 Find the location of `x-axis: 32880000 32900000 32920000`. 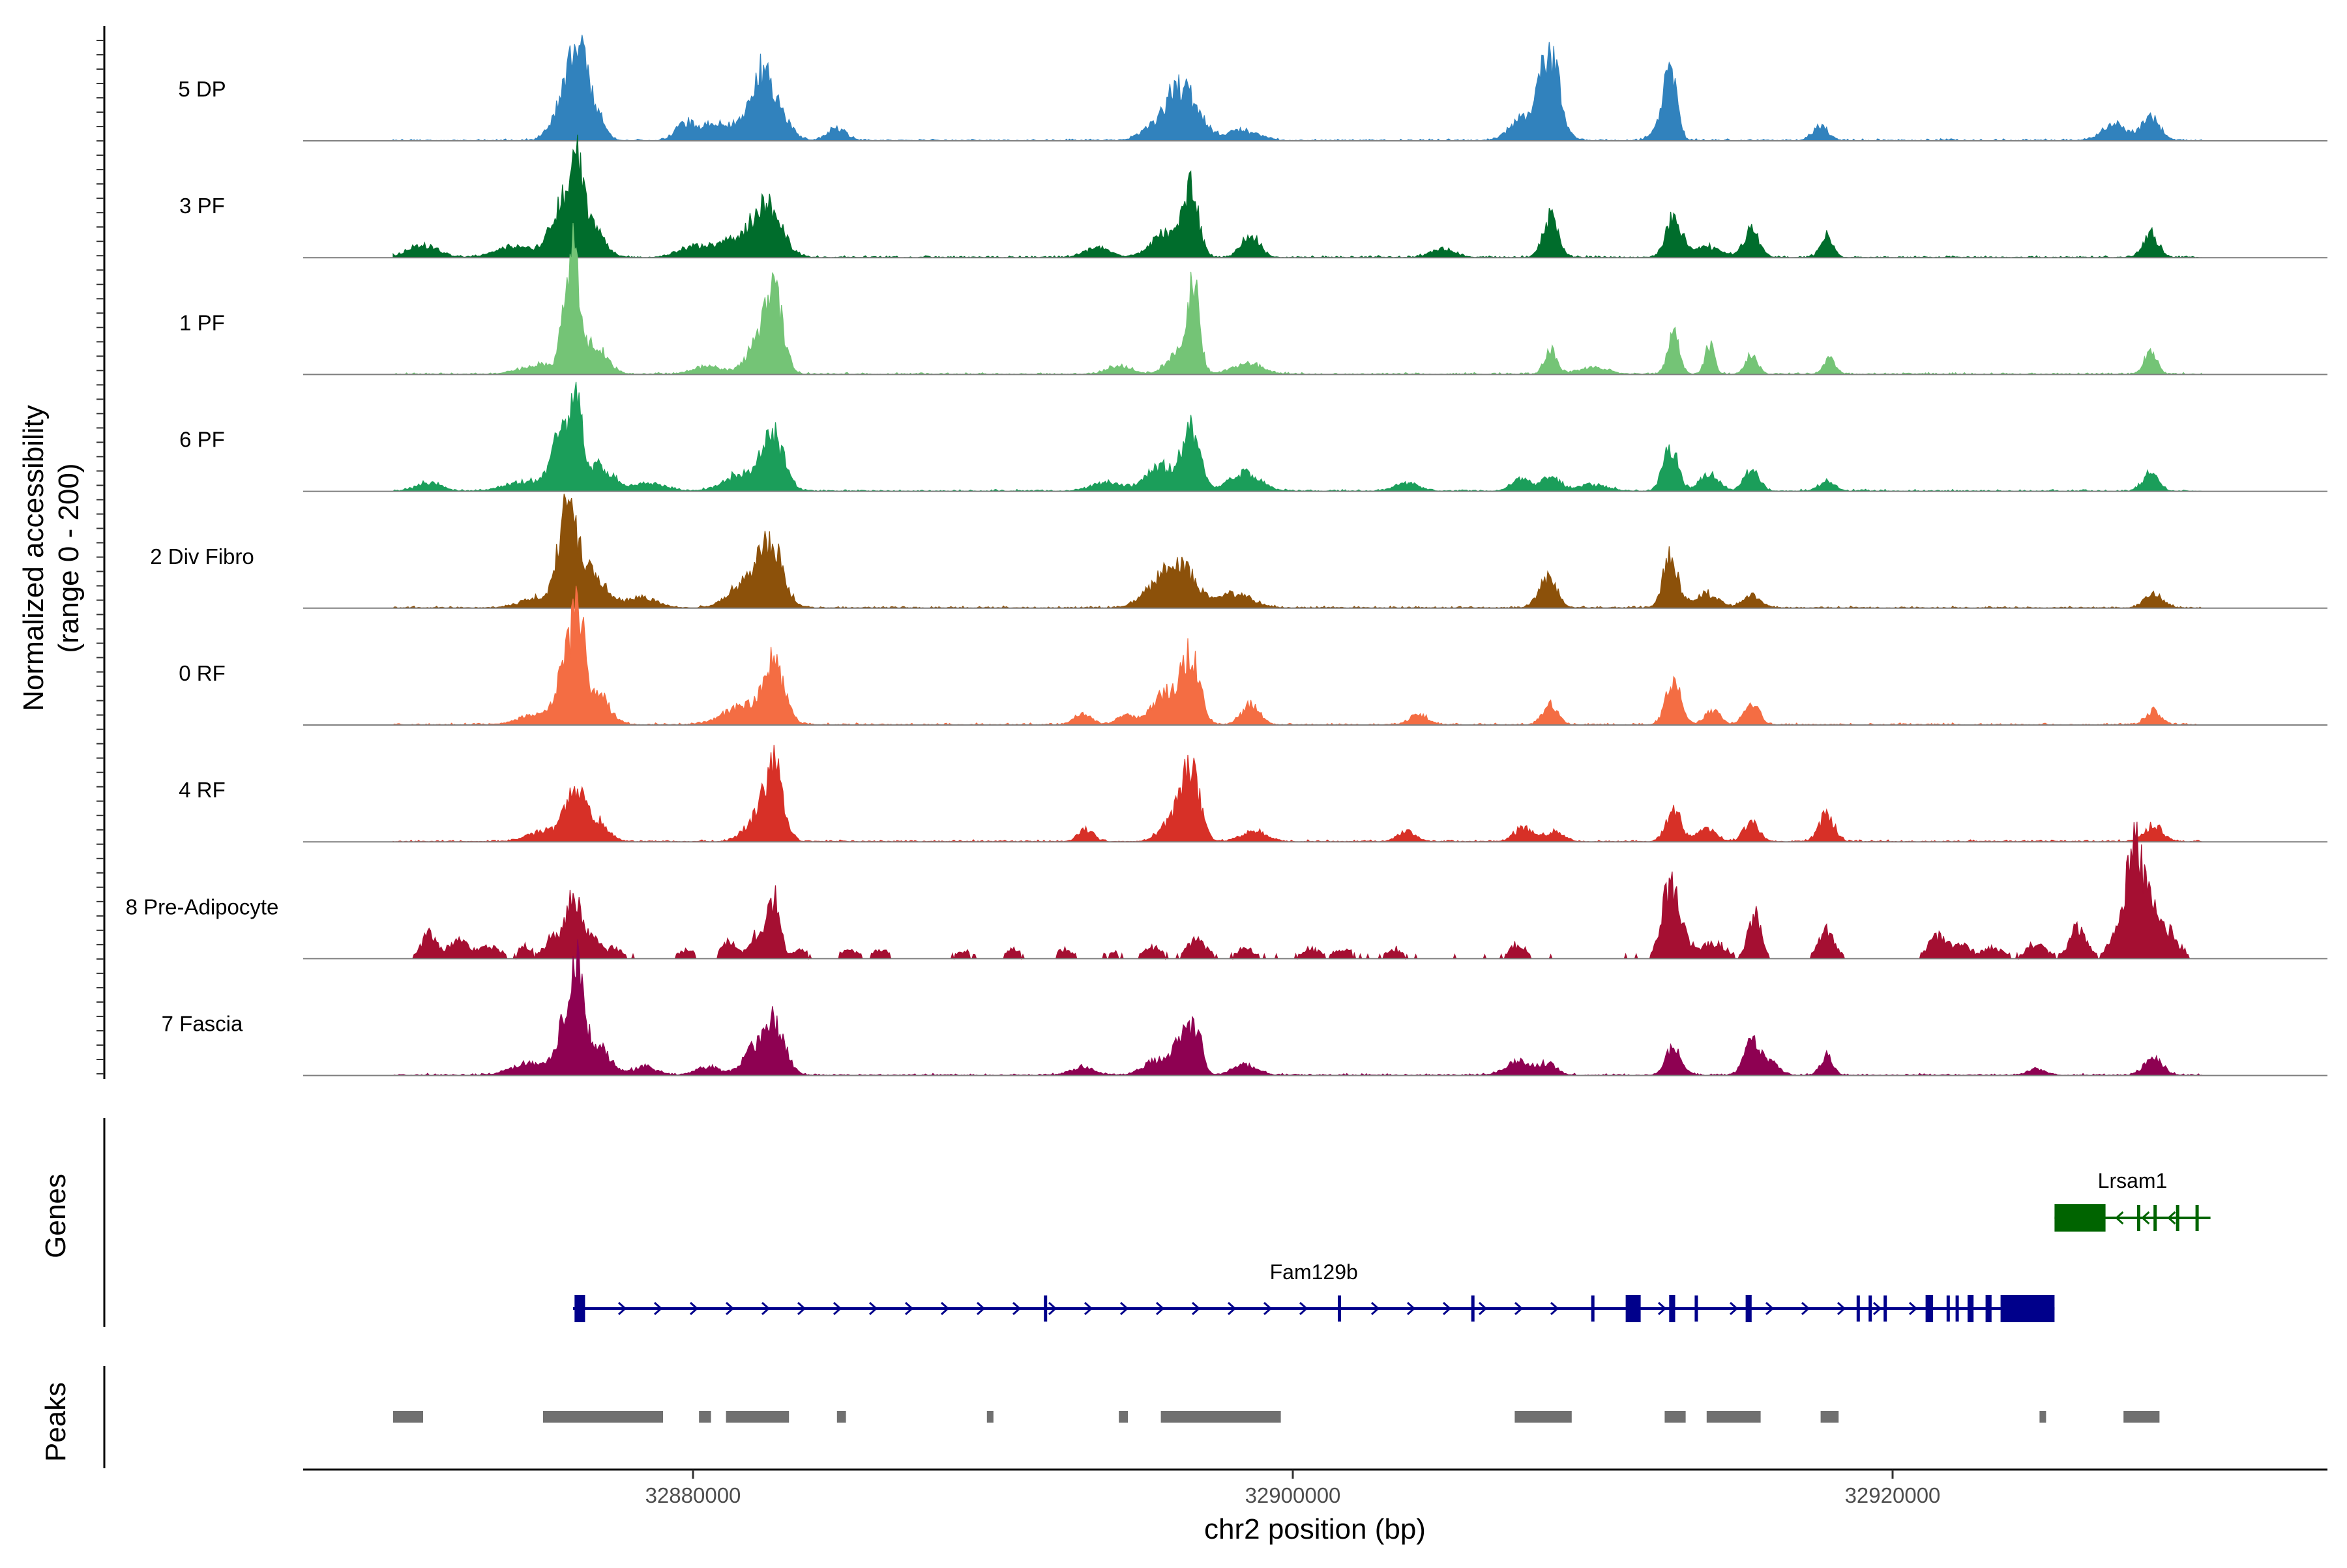

x-axis: 32880000 32900000 32920000 is located at coordinates (1315, 1488).